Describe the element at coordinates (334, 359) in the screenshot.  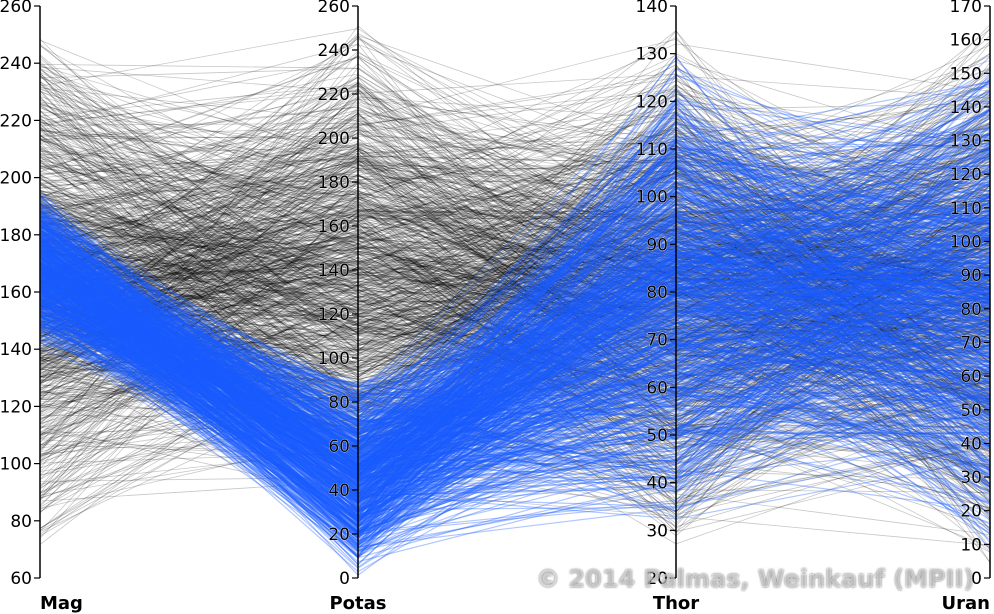
I see `tick-label: 100` at that location.